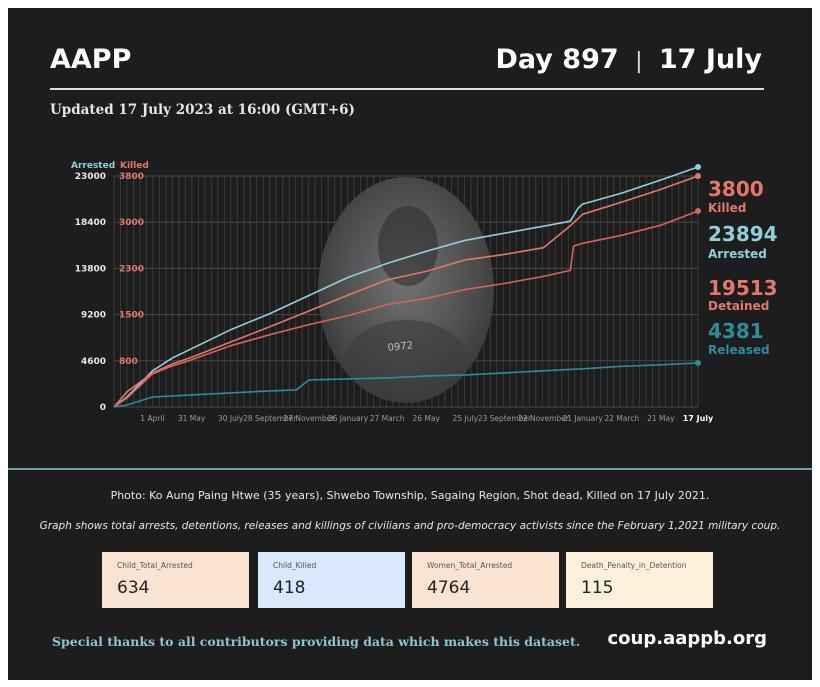 This screenshot has width=820, height=687. What do you see at coordinates (192, 418) in the screenshot?
I see `x-tick-label: 31 May` at bounding box center [192, 418].